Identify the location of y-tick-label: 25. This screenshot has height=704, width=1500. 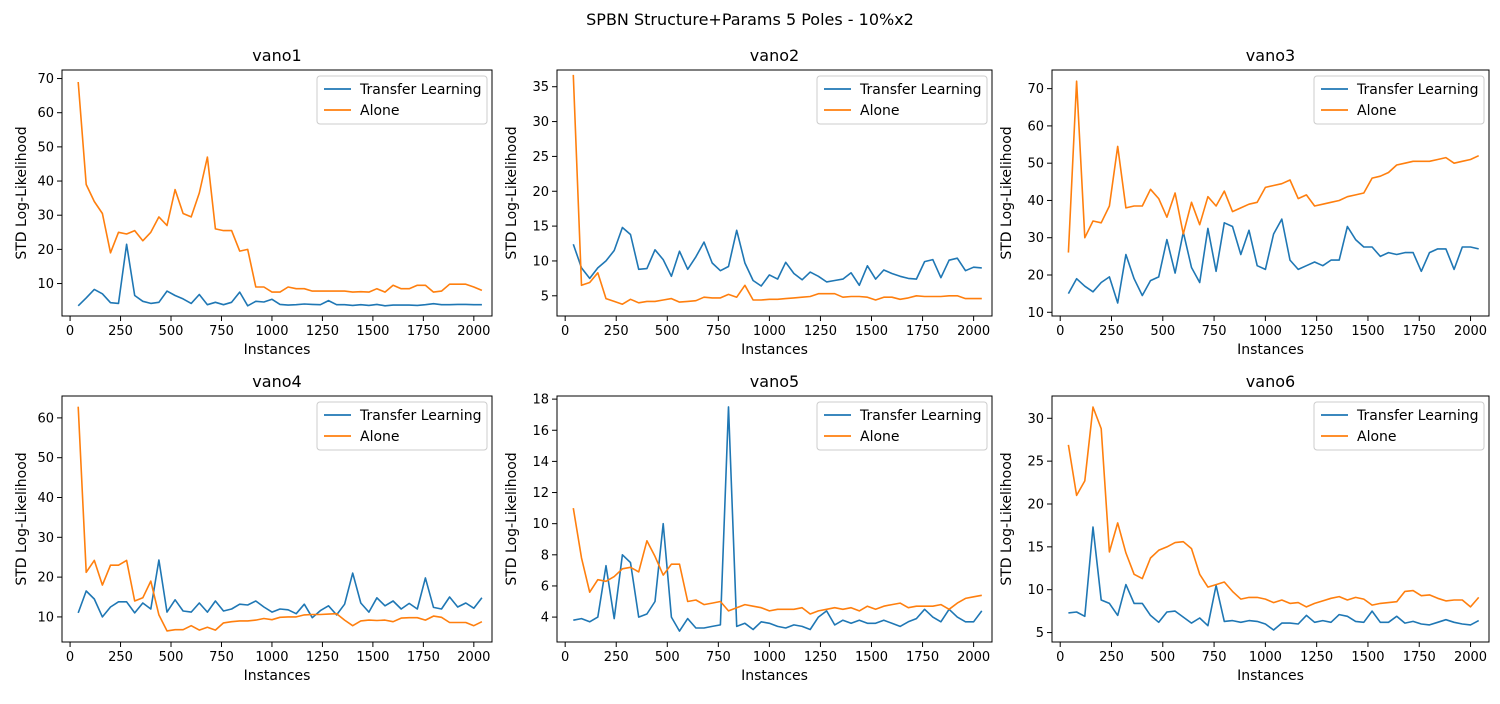
(1035, 462).